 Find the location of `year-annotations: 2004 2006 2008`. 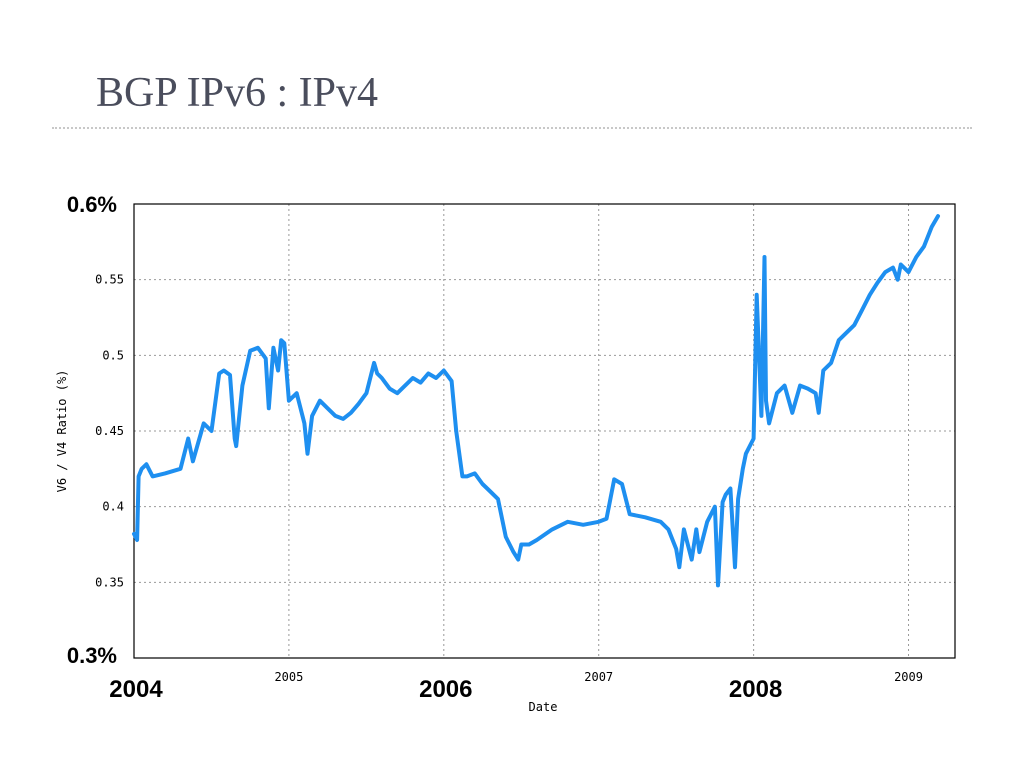

year-annotations: 2004 2006 2008 is located at coordinates (445, 689).